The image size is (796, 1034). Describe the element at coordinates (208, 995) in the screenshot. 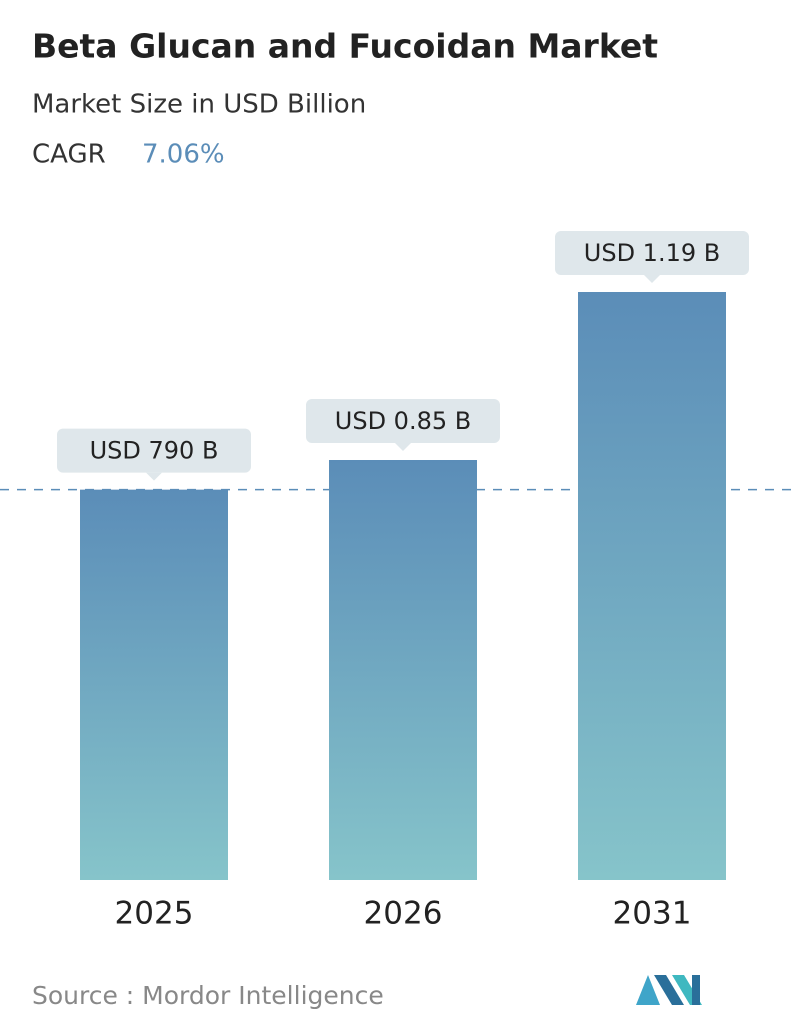

I see `source: Source : Mordor Intelligence` at that location.